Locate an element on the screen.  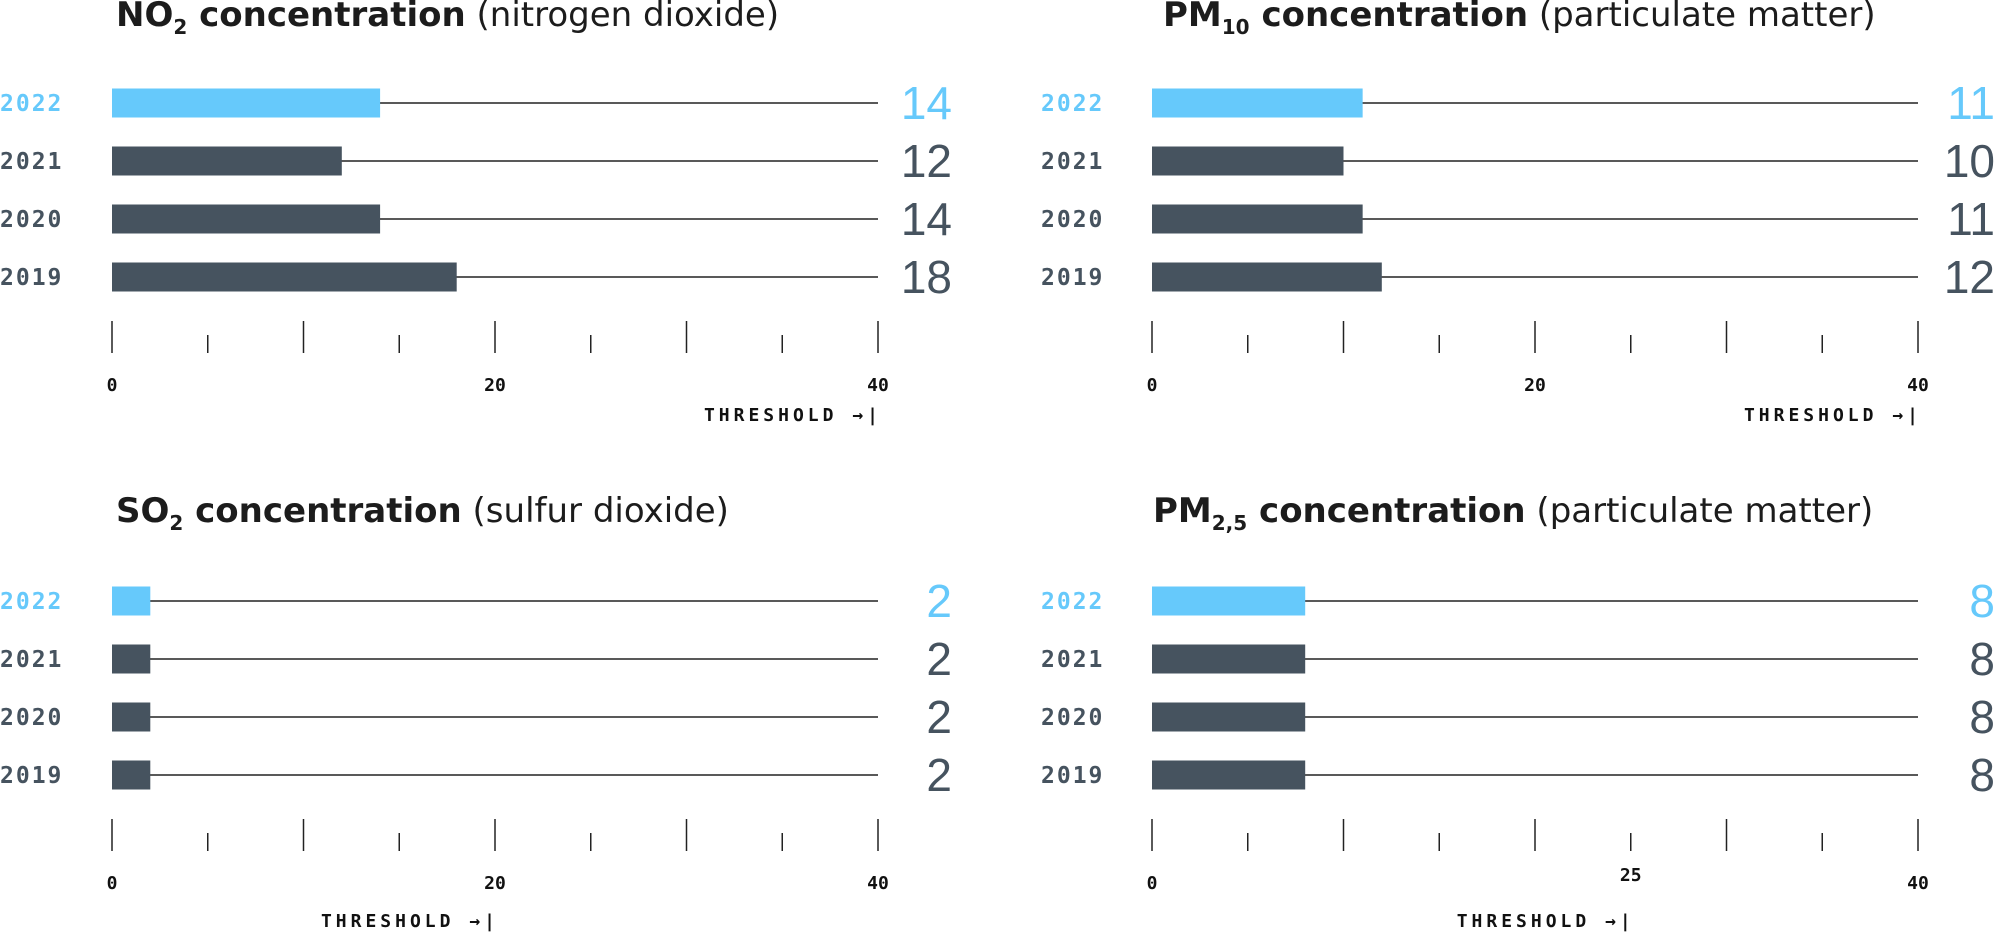
value-label: 10 is located at coordinates (1969, 161).